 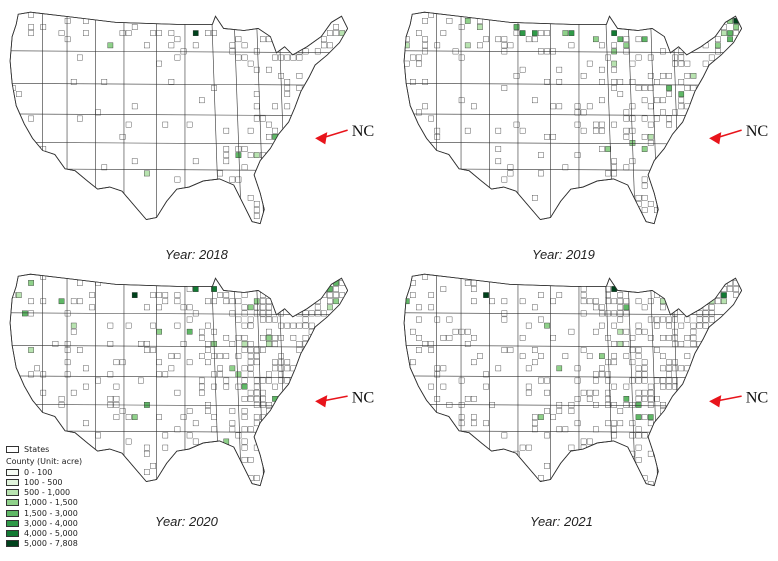 What do you see at coordinates (71, 472) in the screenshot?
I see `legend-class: 0 - 100` at bounding box center [71, 472].